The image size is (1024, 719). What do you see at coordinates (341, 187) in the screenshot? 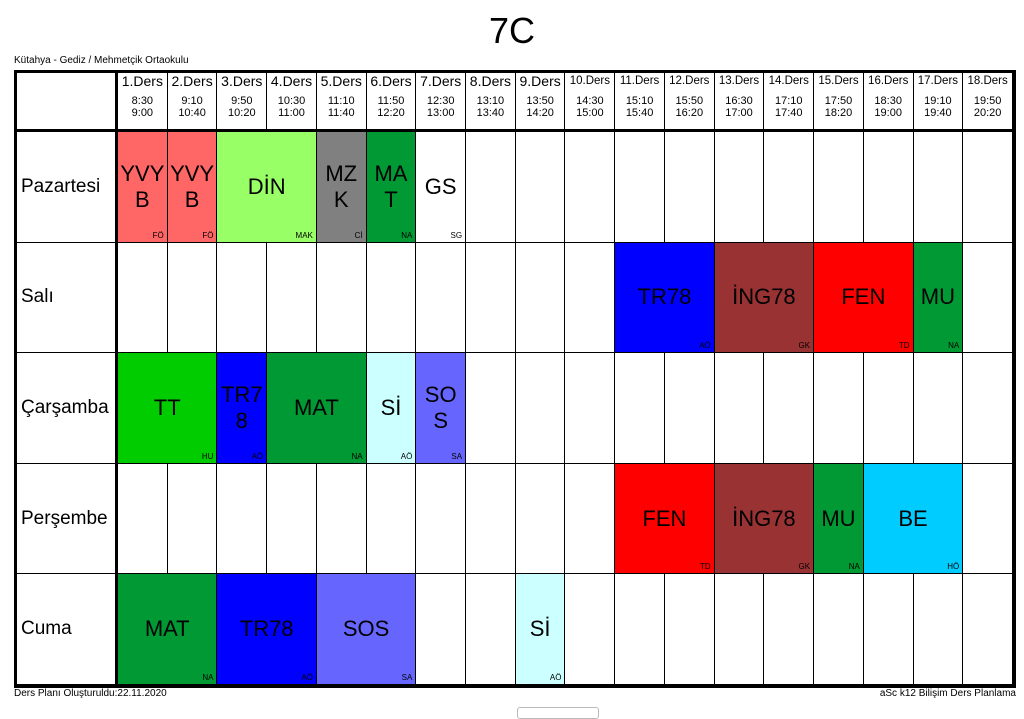
I see `lesson-block: MZK Cİ` at bounding box center [341, 187].